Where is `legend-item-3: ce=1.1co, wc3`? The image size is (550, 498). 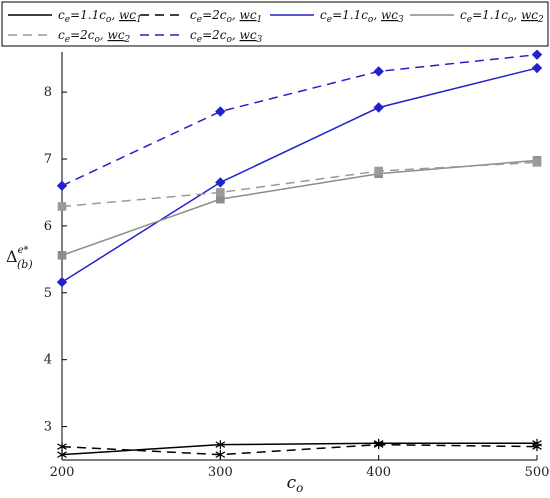
legend-item-3: ce=1.1co, wc3 is located at coordinates (337, 16).